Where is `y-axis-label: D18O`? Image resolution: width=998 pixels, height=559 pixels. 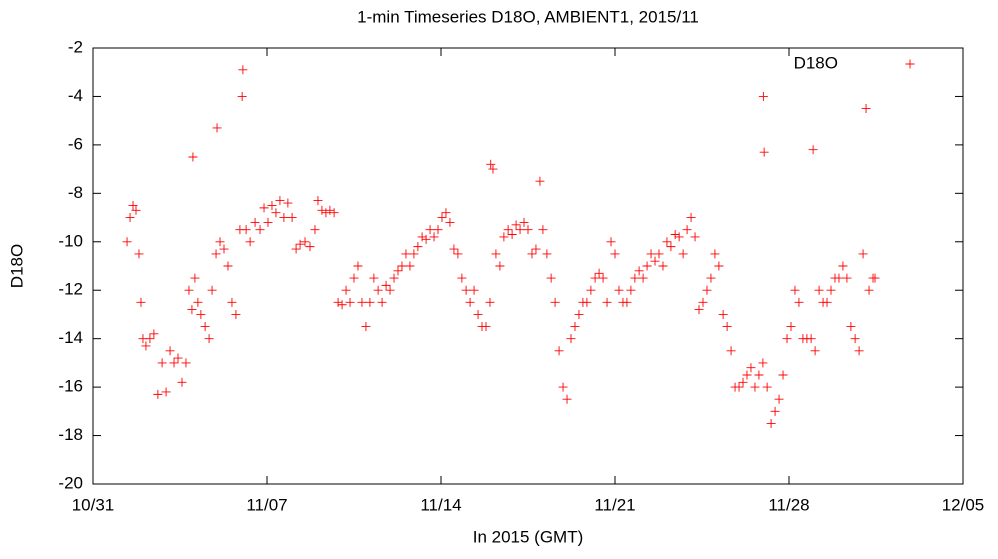
y-axis-label: D18O is located at coordinates (16, 266).